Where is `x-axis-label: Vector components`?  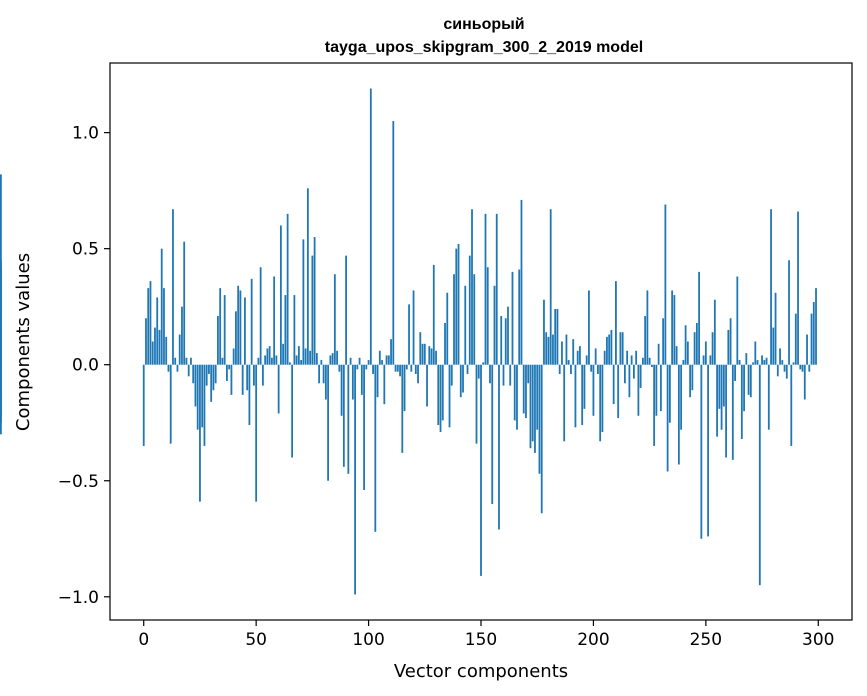 x-axis-label: Vector components is located at coordinates (481, 671).